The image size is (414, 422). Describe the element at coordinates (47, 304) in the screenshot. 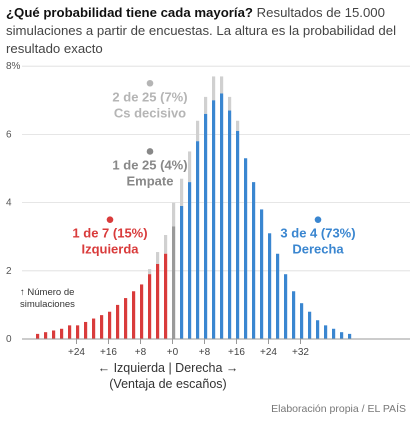

I see `count-note-line2: simulaciones` at that location.